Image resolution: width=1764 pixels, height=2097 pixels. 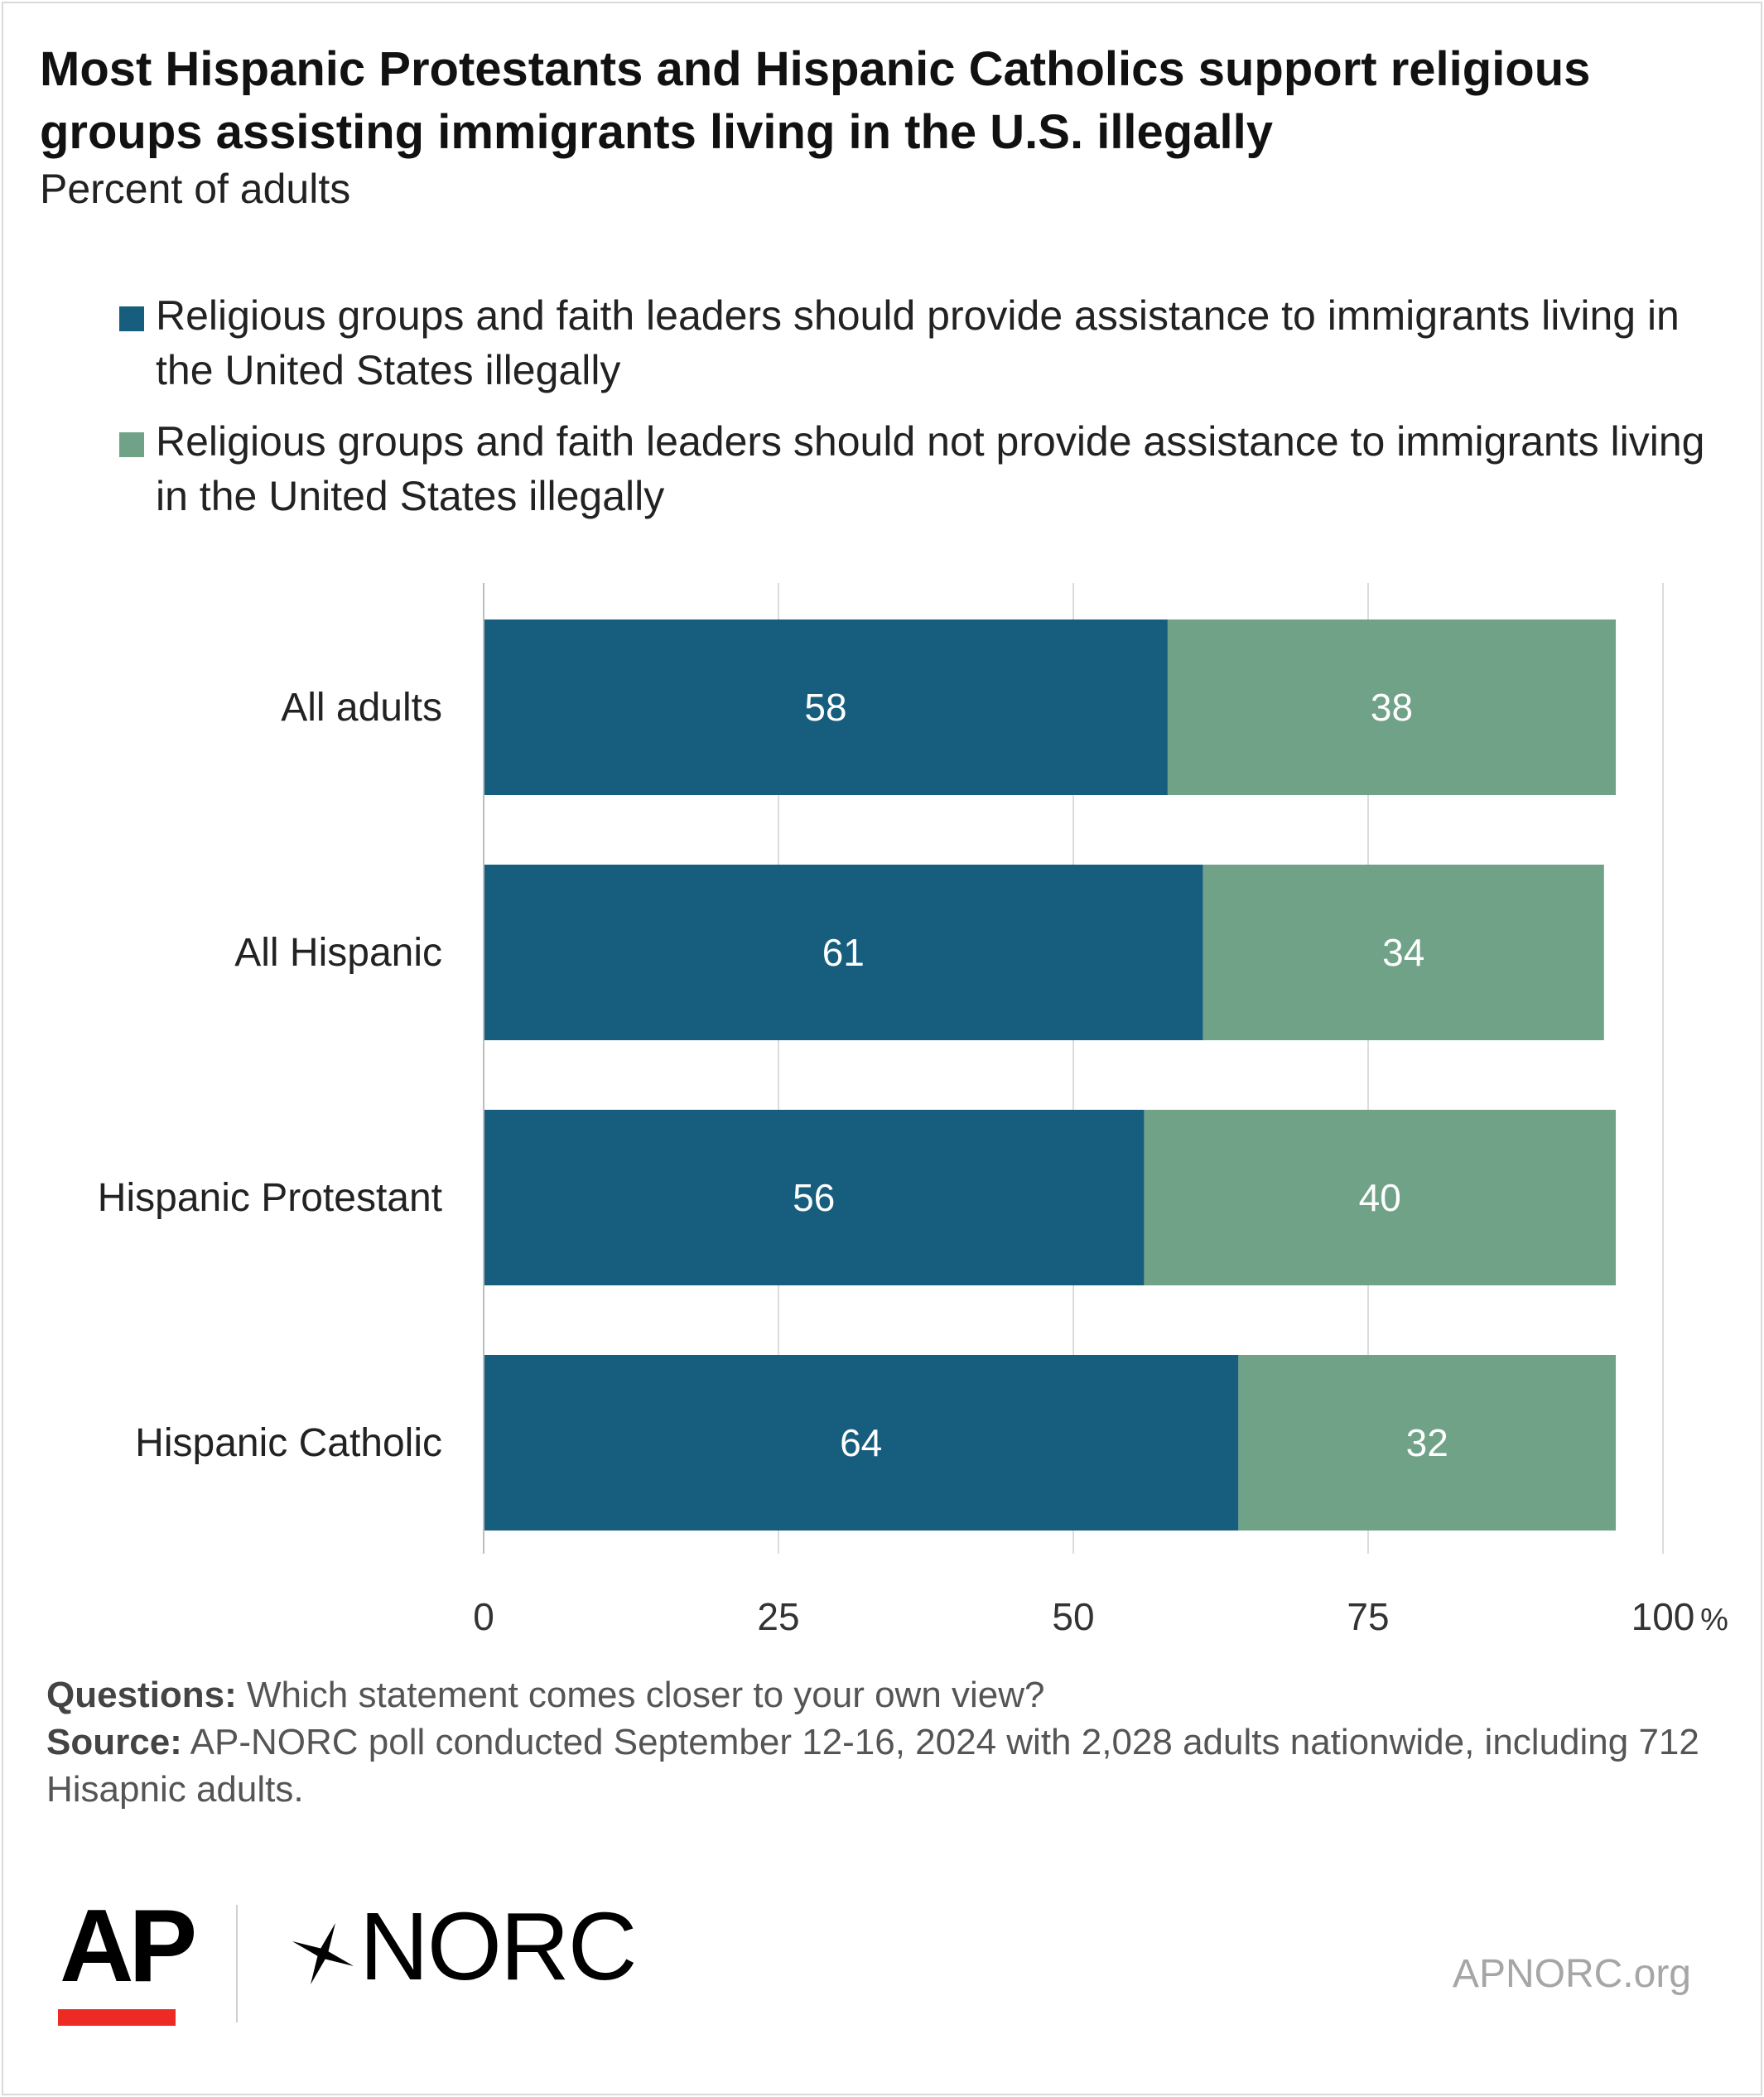 What do you see at coordinates (131, 444) in the screenshot?
I see `legend-swatch-not-provide` at bounding box center [131, 444].